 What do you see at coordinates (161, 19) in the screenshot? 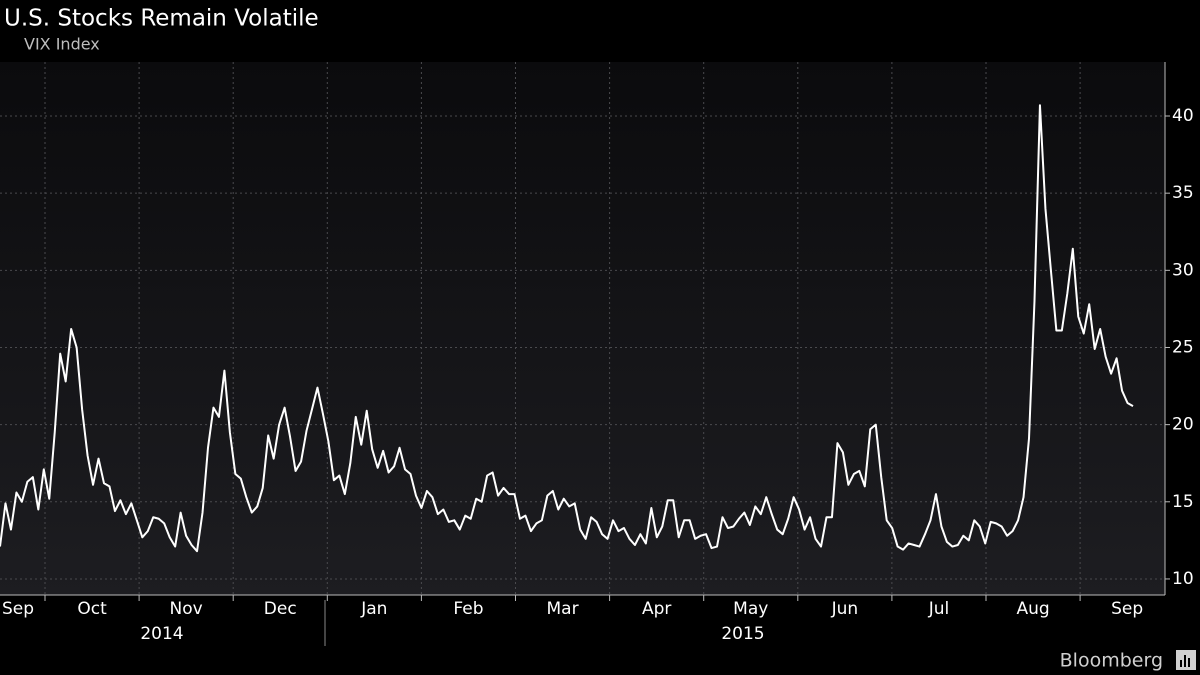
I see `chart-title: U.S. Stocks Remain Volatile` at bounding box center [161, 19].